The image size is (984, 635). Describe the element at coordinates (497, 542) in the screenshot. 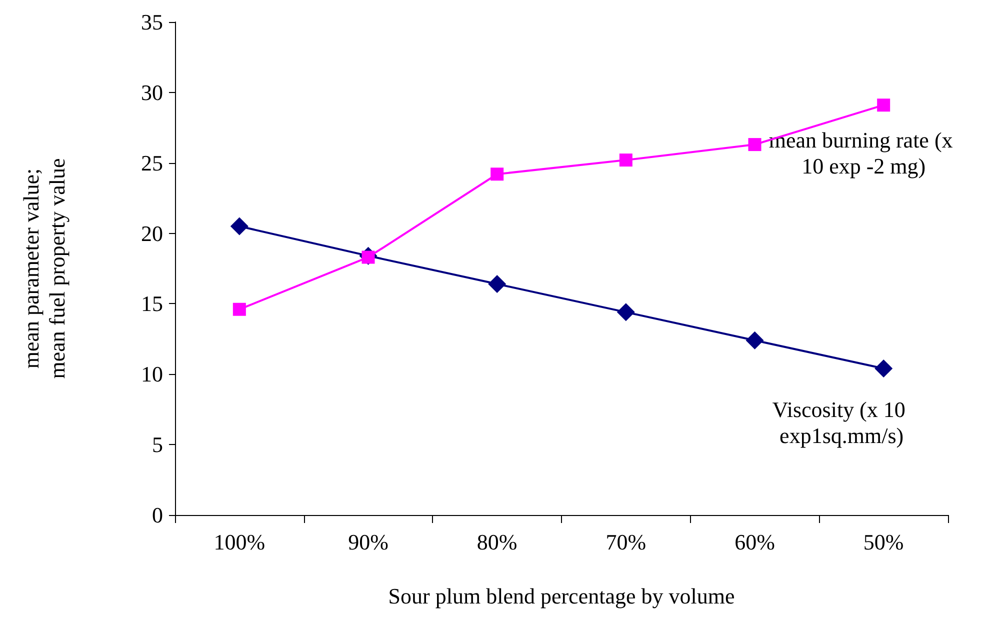

I see `x-tick-label: 80%` at that location.